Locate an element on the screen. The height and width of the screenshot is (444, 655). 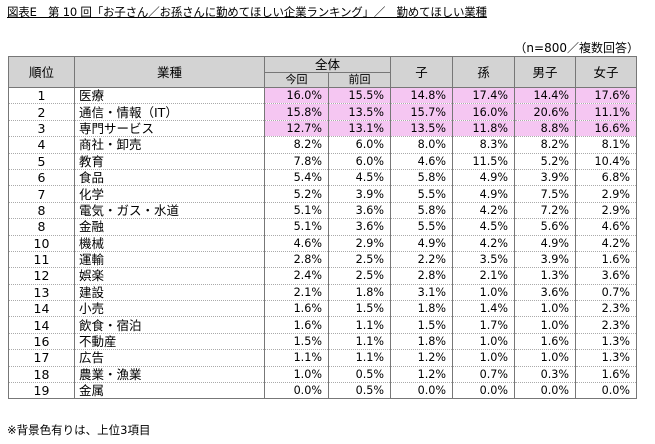
daughter-value-cell: 16.6% is located at coordinates (606, 128).